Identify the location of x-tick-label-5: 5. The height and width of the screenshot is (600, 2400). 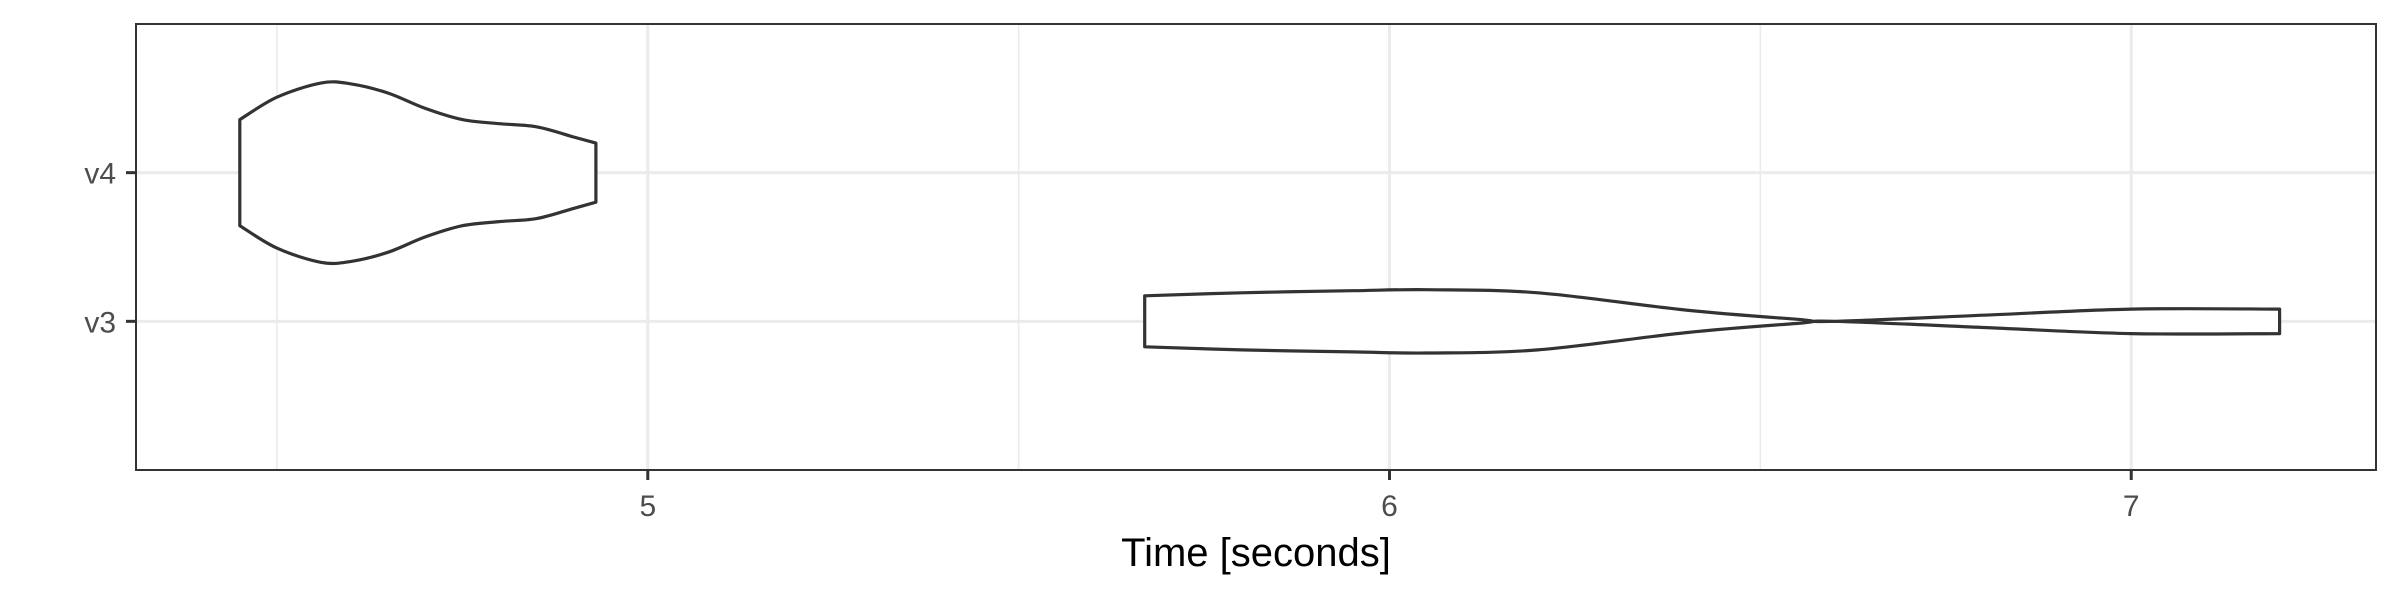
(647, 506).